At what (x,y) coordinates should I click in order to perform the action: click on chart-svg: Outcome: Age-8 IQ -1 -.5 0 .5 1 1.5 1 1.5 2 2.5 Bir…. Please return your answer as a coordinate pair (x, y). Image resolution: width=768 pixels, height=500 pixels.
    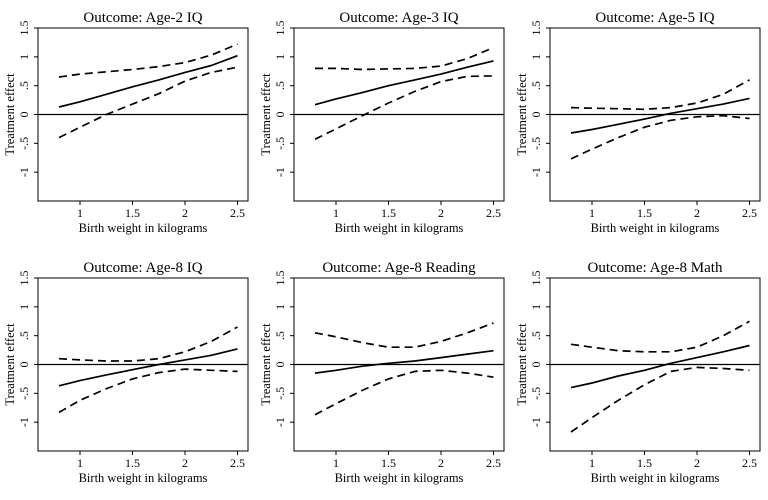
    Looking at the image, I should click on (126, 372).